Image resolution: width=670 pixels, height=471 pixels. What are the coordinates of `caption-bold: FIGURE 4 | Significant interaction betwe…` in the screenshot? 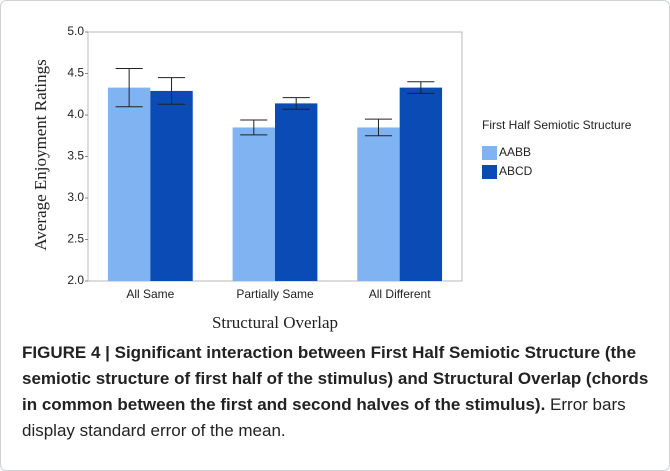 It's located at (335, 378).